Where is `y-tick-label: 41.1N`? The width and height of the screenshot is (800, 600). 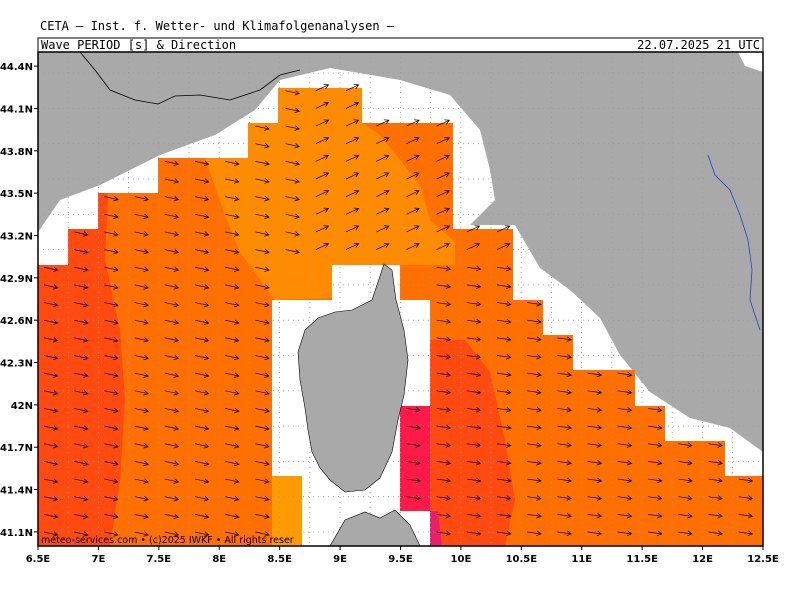
y-tick-label: 41.1N is located at coordinates (16, 533).